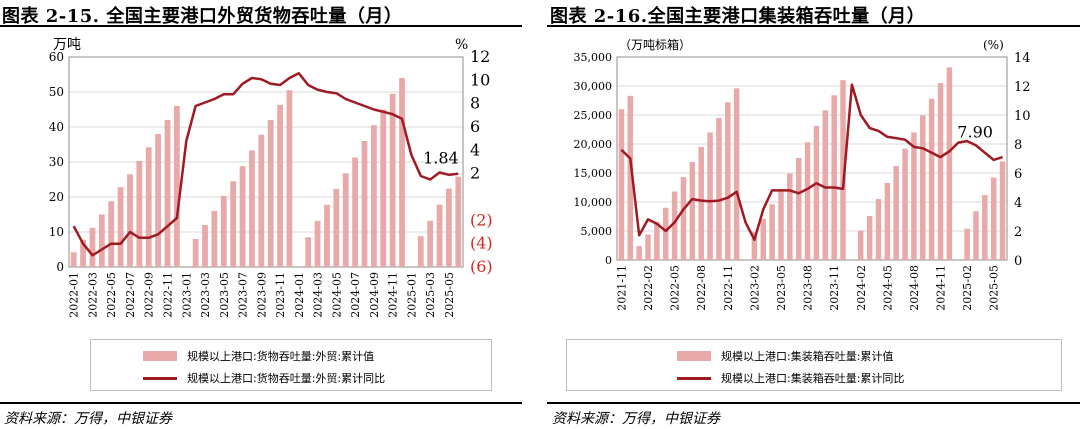 The height and width of the screenshot is (429, 1080). Describe the element at coordinates (813, 403) in the screenshot. I see `source-rule-right` at that location.